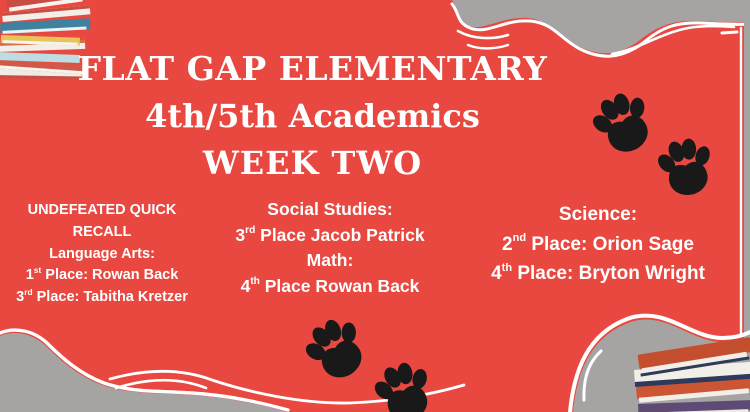 The height and width of the screenshot is (412, 750). What do you see at coordinates (598, 214) in the screenshot?
I see `result-line: Science:` at bounding box center [598, 214].